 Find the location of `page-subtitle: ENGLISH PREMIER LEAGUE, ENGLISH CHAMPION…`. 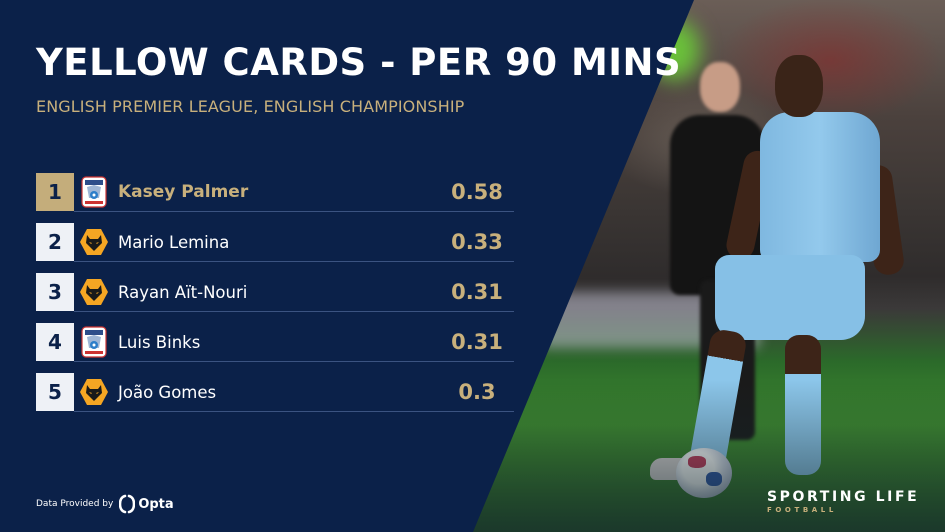

page-subtitle: ENGLISH PREMIER LEAGUE, ENGLISH CHAMPION… is located at coordinates (250, 106).